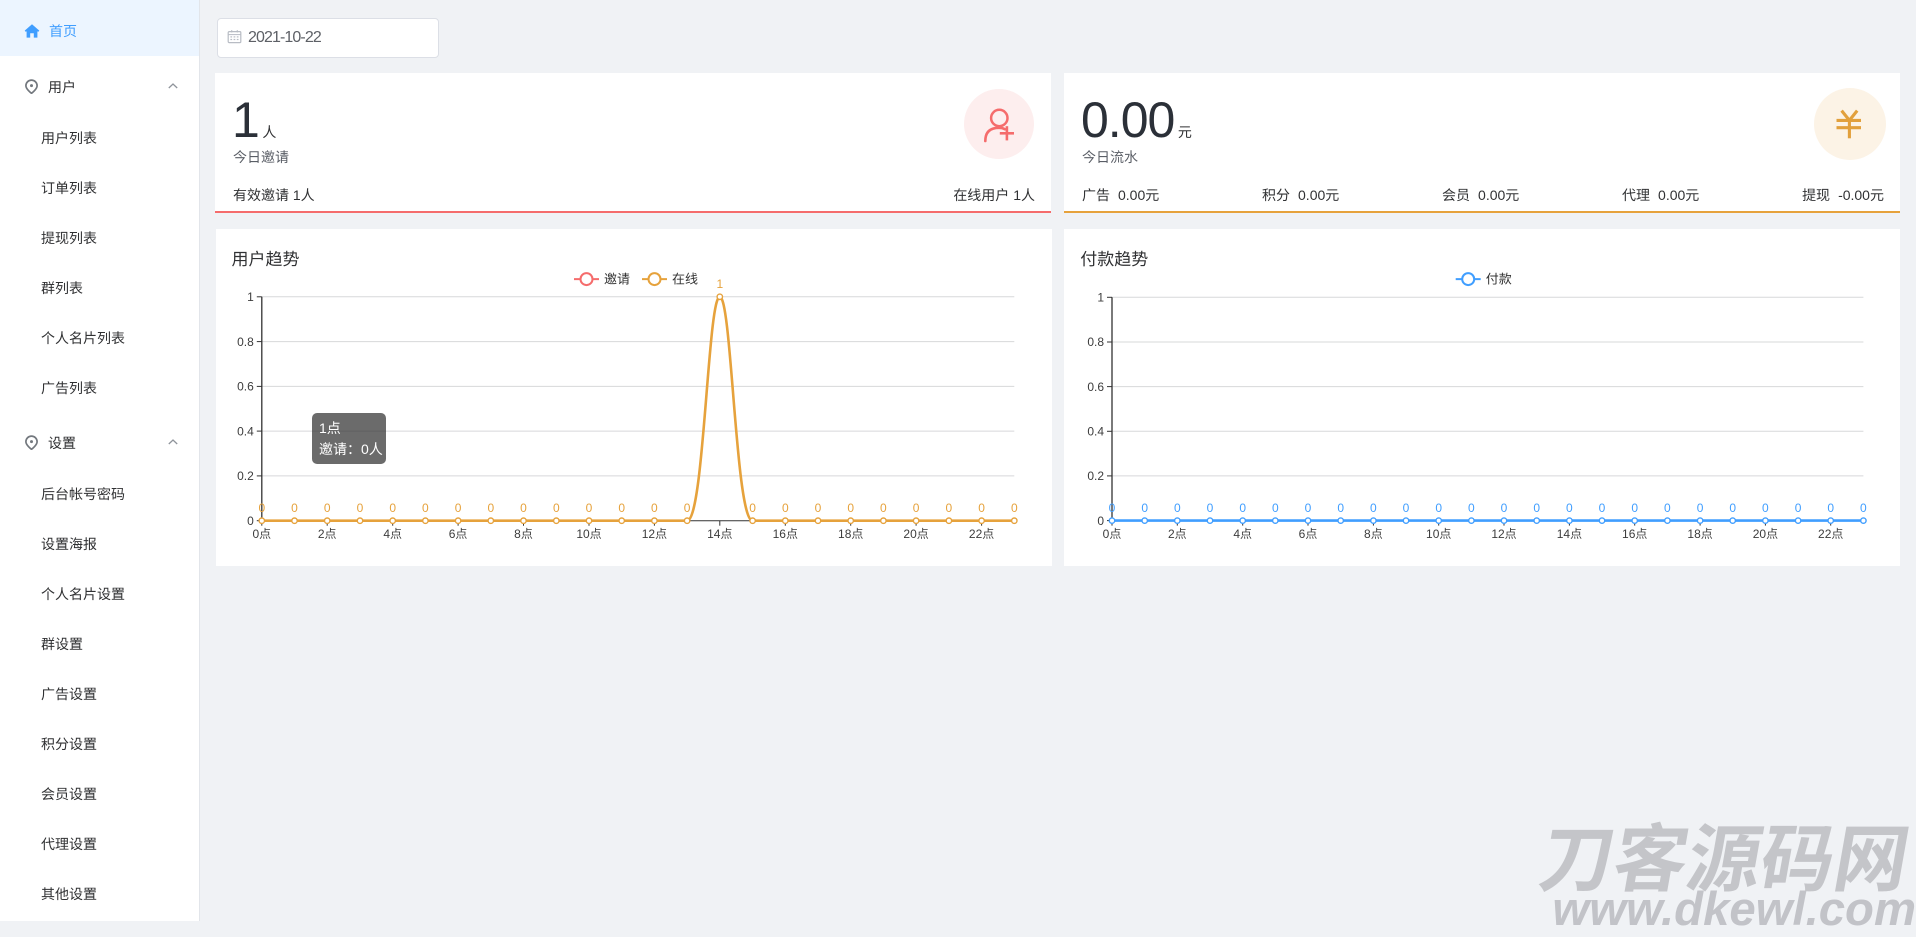 The height and width of the screenshot is (937, 1916). Describe the element at coordinates (685, 278) in the screenshot. I see `svg-text: 在线` at that location.